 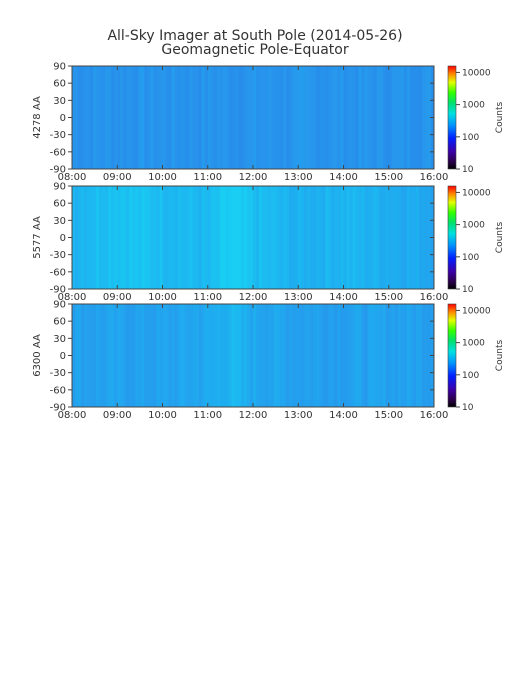 I want to click on x-tick-label: 16:00, so click(x=434, y=415).